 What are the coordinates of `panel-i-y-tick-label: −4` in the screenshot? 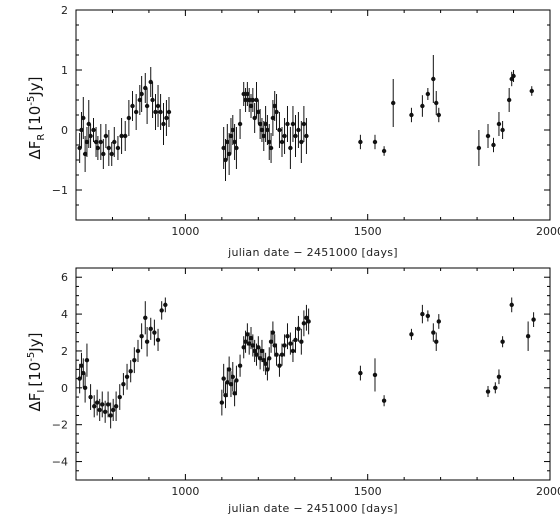 It's located at (60, 462).